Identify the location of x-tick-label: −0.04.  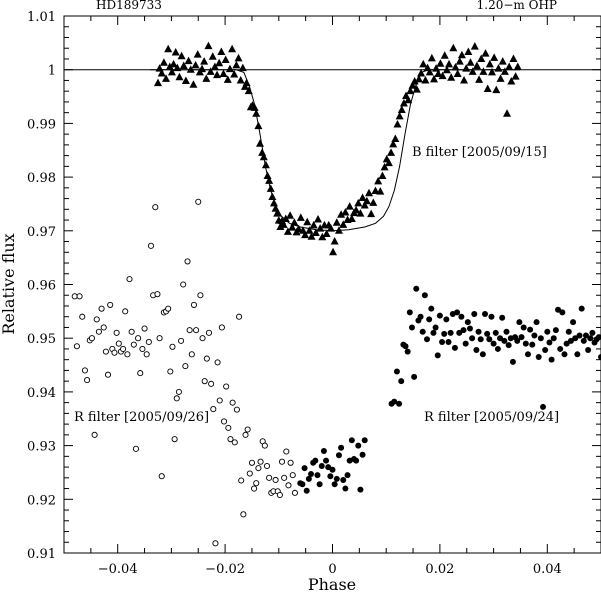
(118, 569).